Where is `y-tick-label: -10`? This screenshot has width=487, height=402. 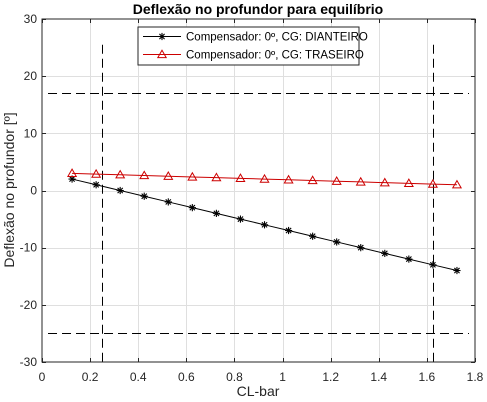
y-tick-label: -10 is located at coordinates (29, 248).